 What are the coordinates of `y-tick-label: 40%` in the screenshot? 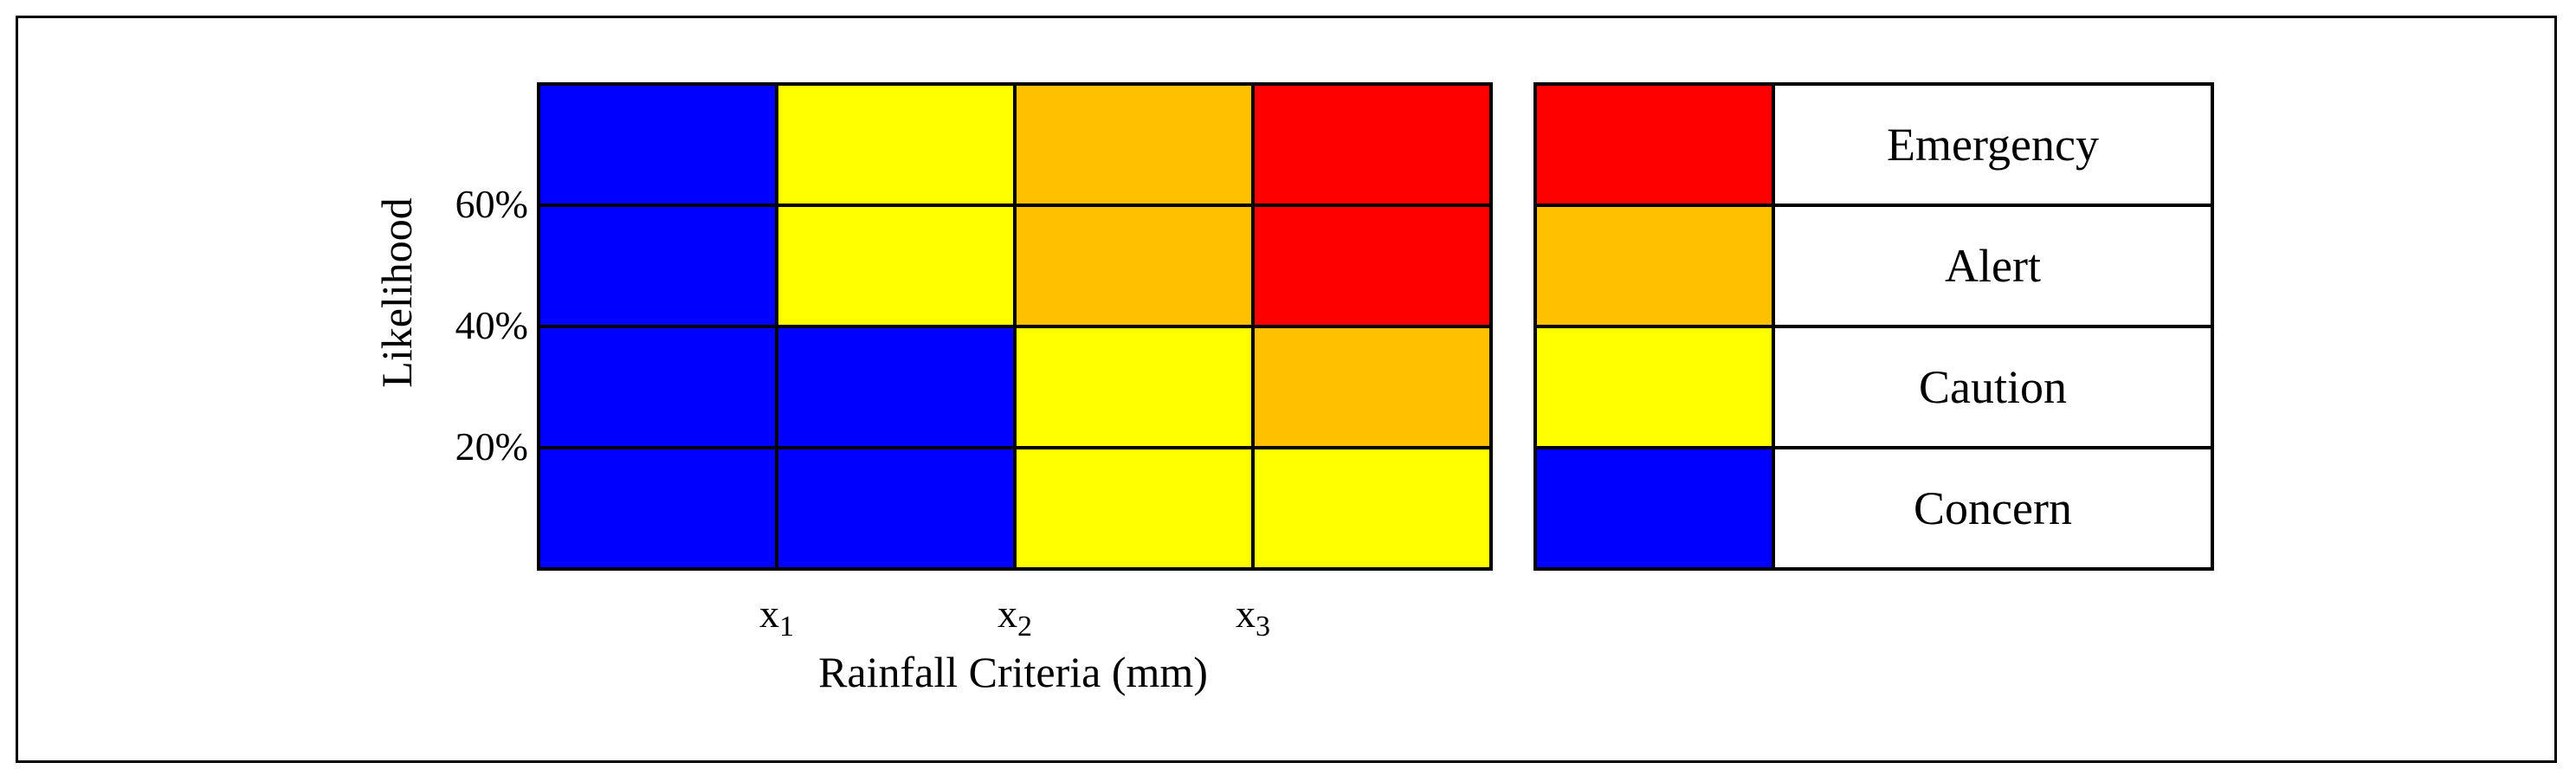 It's located at (492, 325).